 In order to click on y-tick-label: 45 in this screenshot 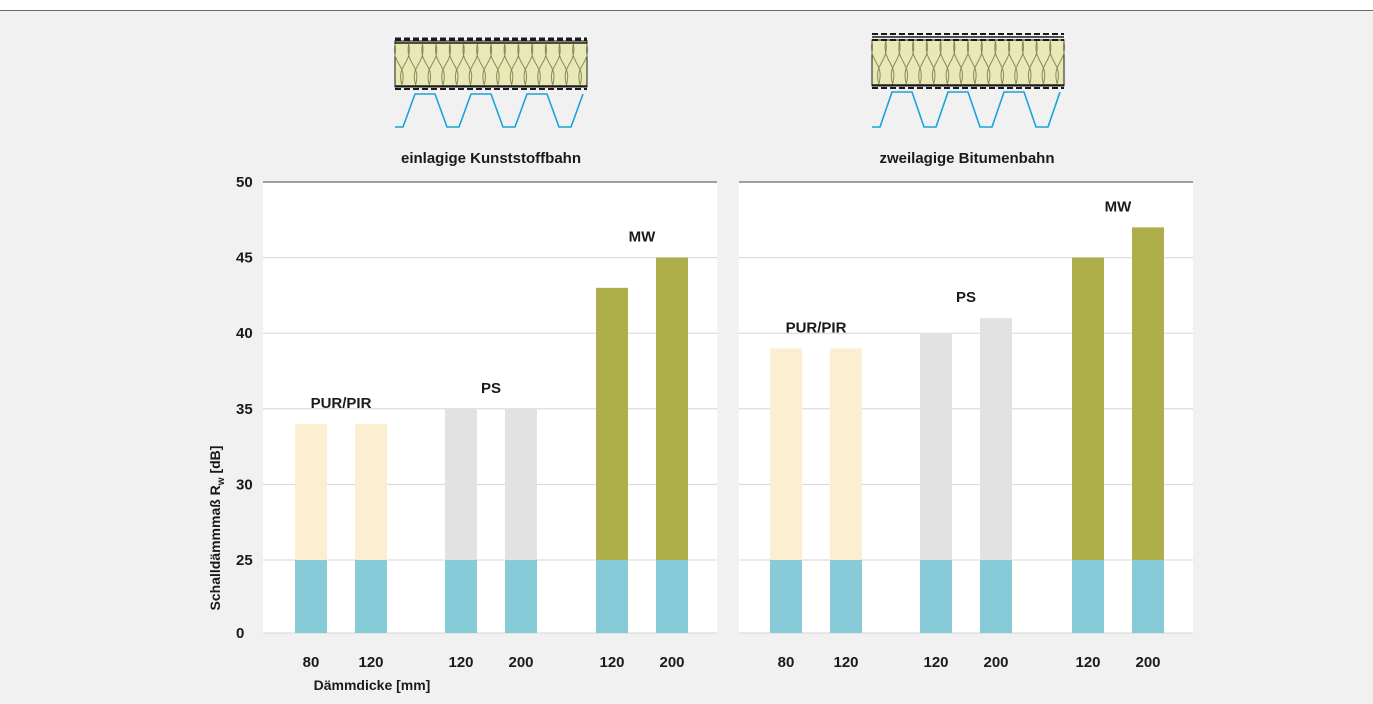, I will do `click(244, 258)`.